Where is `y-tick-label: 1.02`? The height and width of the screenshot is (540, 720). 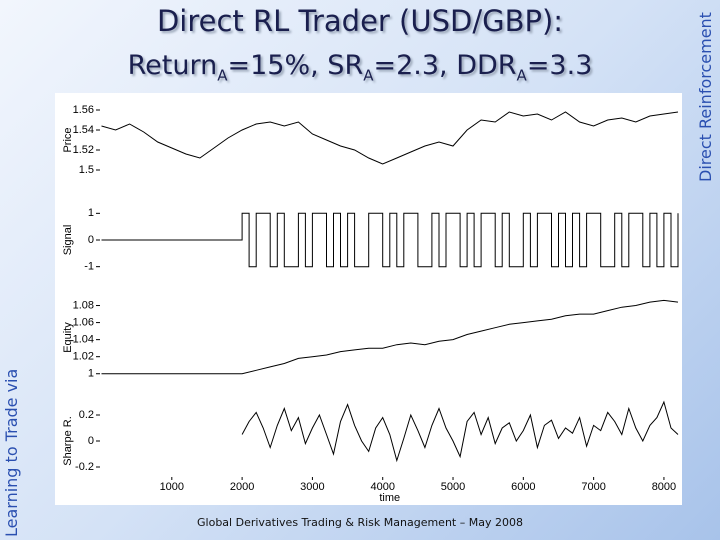
y-tick-label: 1.02 is located at coordinates (83, 357).